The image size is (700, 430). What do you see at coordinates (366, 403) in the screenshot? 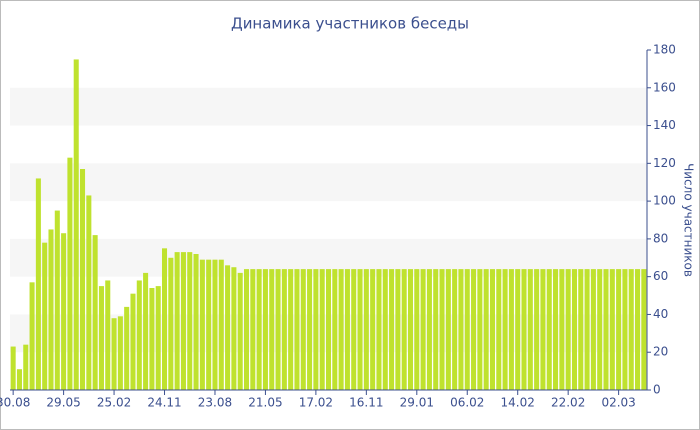
I see `x-tick-label: 16.11` at bounding box center [366, 403].